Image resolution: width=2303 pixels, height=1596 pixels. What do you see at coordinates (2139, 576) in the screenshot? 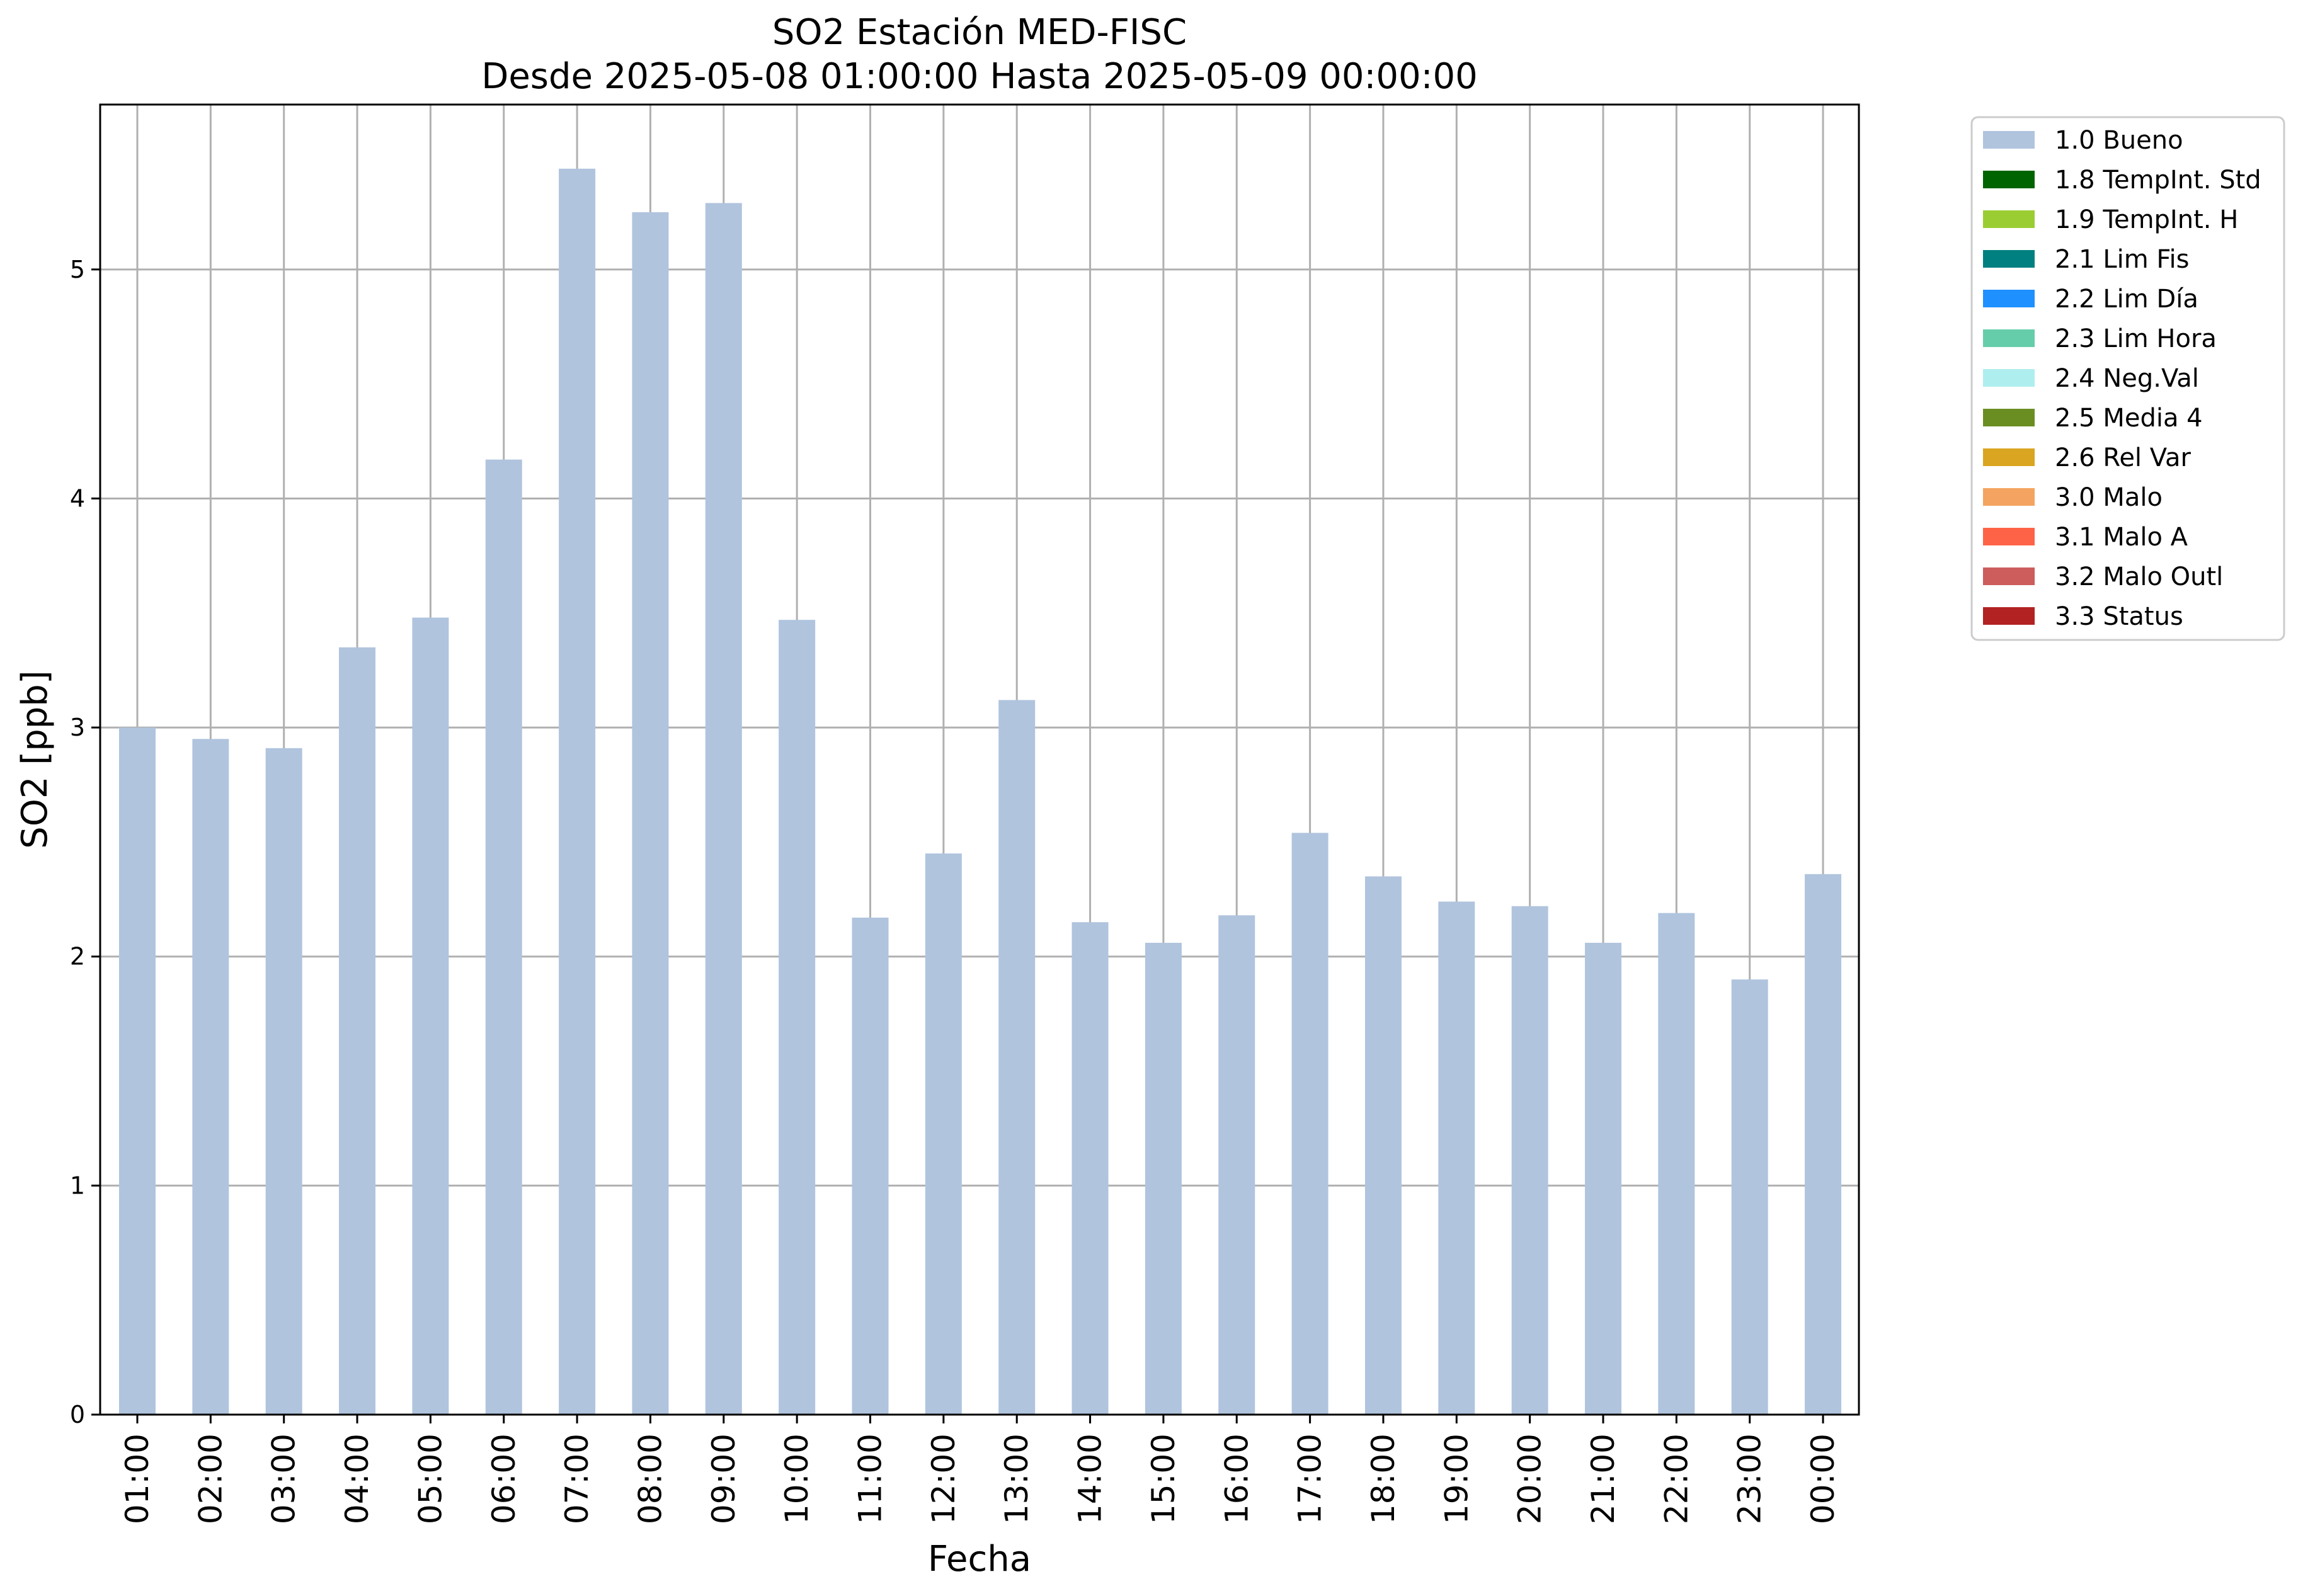
I see `legend-label: 3.2 Malo Outl` at bounding box center [2139, 576].